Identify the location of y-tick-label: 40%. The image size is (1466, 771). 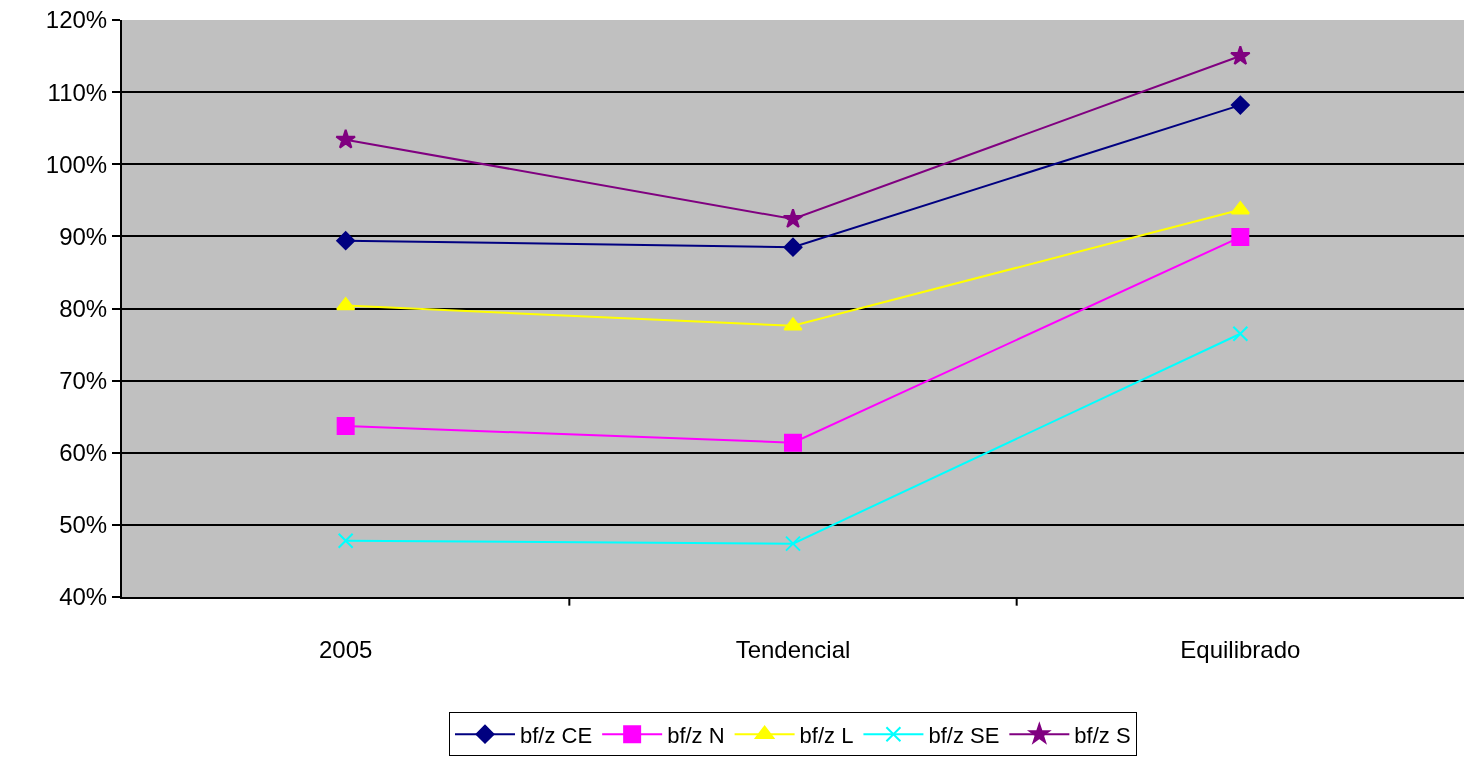
(83, 597).